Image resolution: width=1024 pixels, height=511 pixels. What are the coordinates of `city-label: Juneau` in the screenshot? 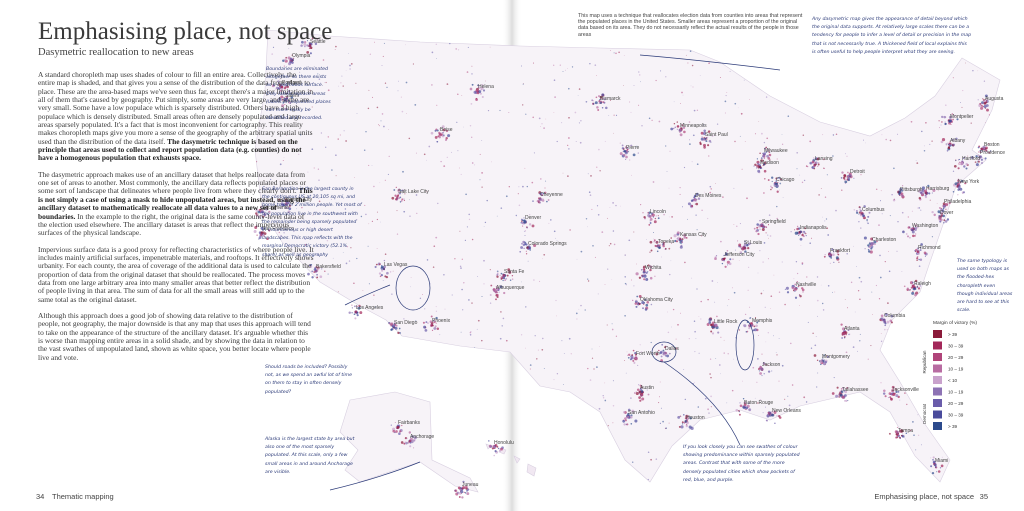 It's located at (470, 485).